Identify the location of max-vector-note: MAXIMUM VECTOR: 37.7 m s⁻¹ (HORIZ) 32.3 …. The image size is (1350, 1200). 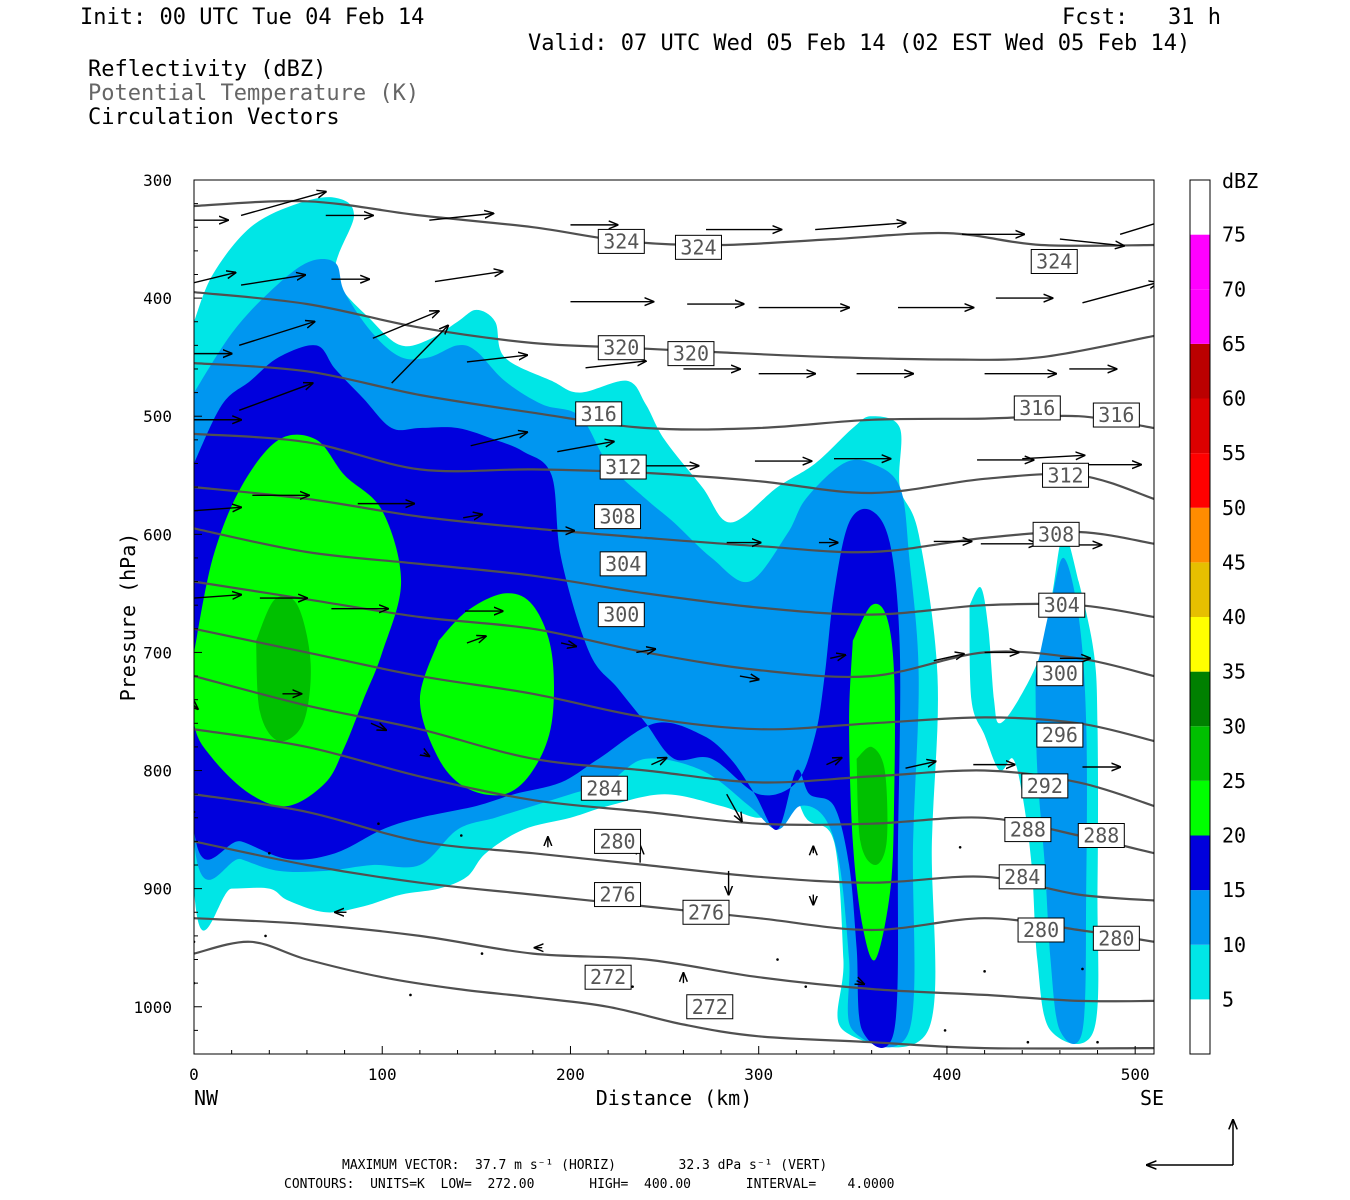
(585, 1165).